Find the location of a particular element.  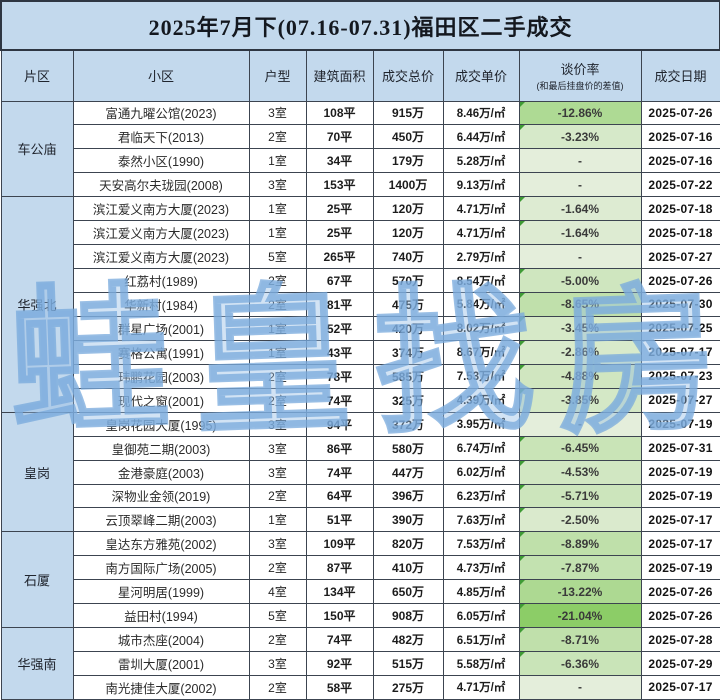

unit-price-cell: 4.71万/㎡ is located at coordinates (481, 687).